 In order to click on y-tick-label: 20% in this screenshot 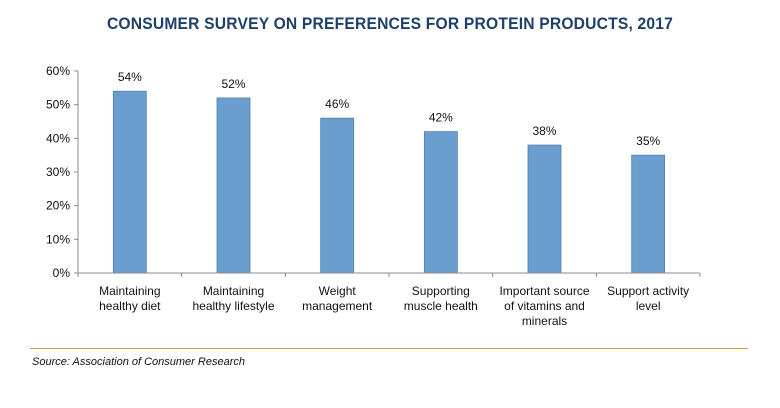, I will do `click(58, 206)`.